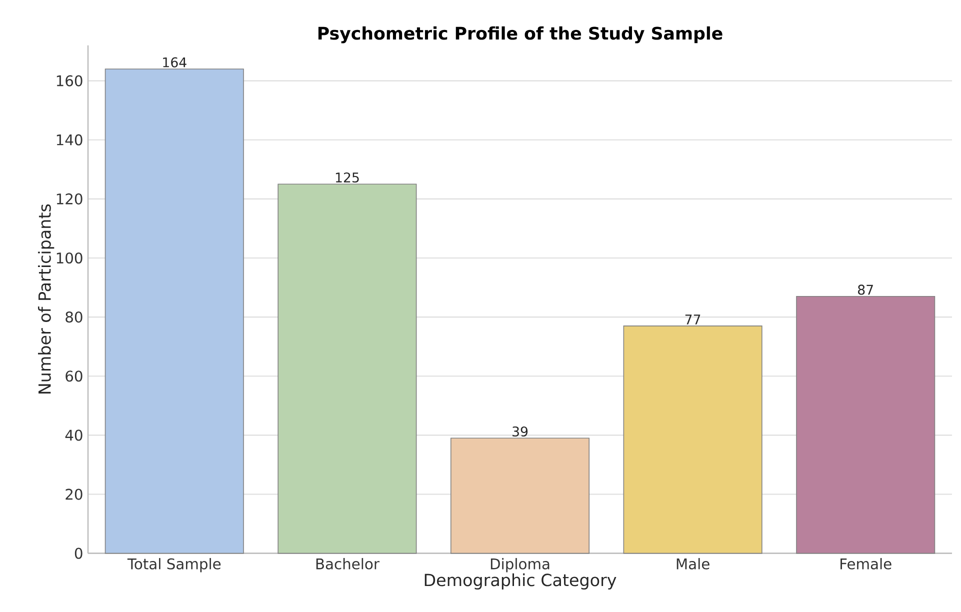 The image size is (961, 612). Describe the element at coordinates (46, 299) in the screenshot. I see `y-axis-title: Number of Participants` at that location.